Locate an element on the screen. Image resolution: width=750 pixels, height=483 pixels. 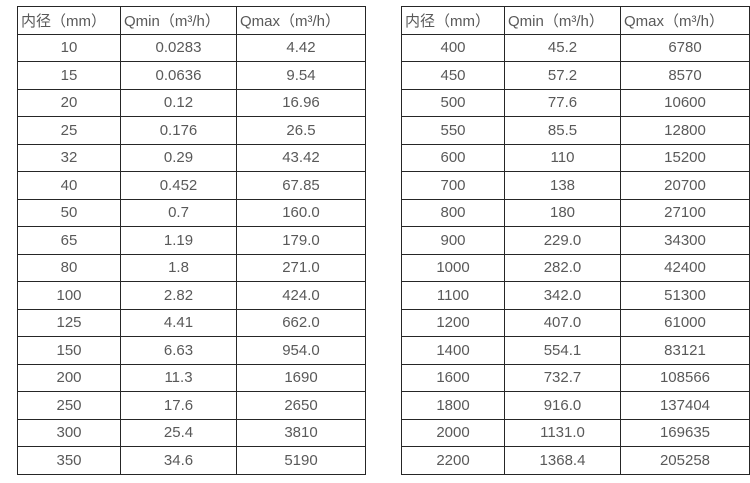
table-row: 2200 1368.4 205258 is located at coordinates (575, 460).